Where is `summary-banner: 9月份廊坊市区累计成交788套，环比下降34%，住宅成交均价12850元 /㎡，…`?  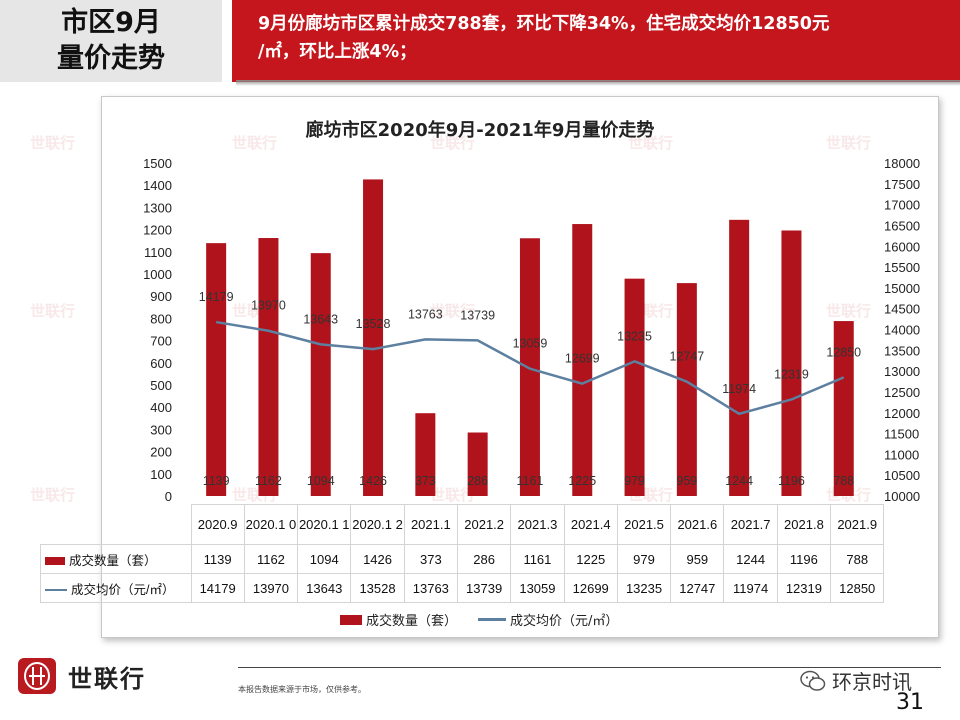
summary-banner: 9月份廊坊市区累计成交788套，环比下降34%，住宅成交均价12850元 /㎡，… is located at coordinates (596, 41).